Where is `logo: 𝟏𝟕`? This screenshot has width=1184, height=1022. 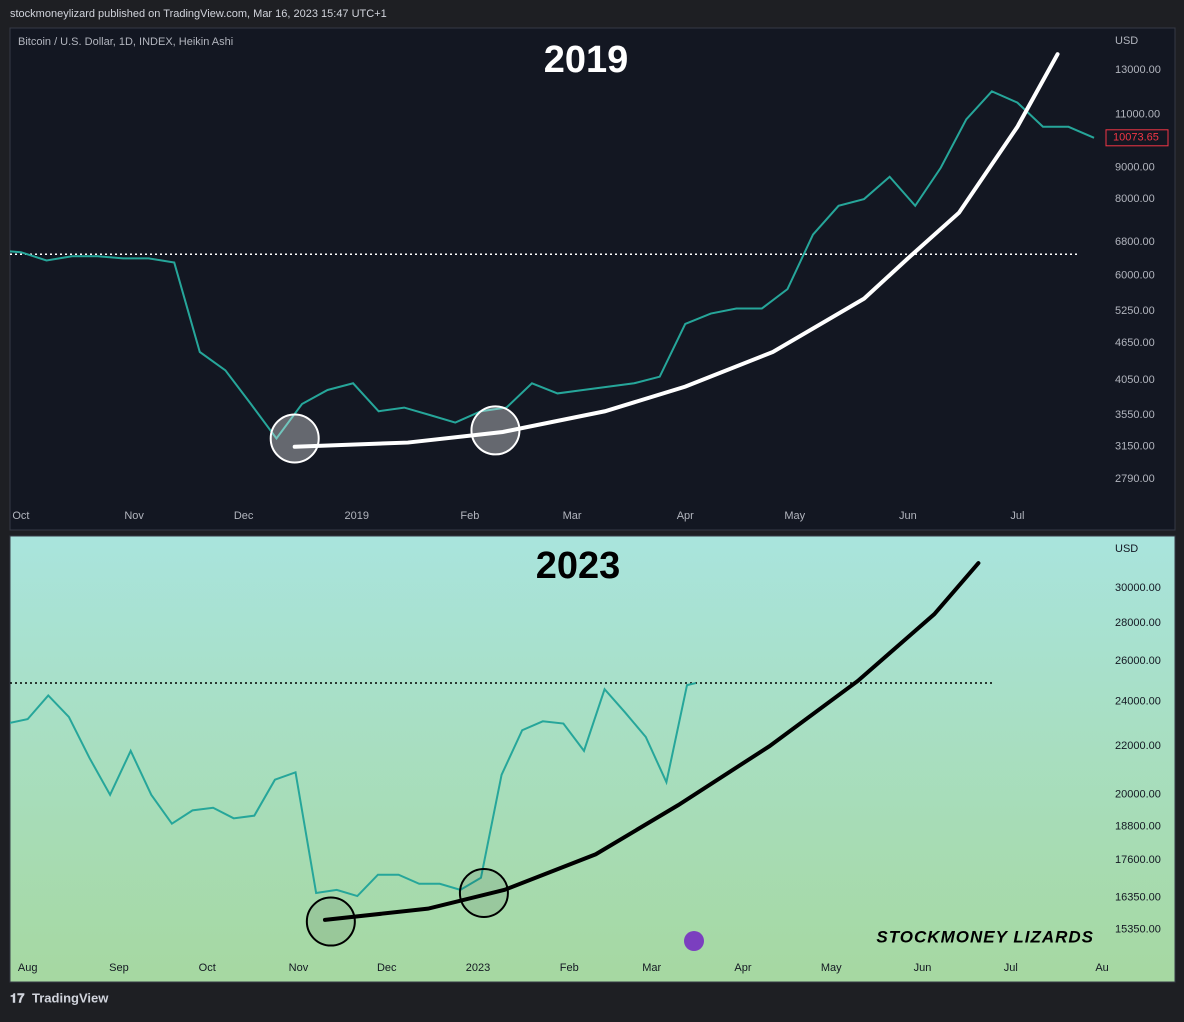
logo: 𝟏𝟕 is located at coordinates (17, 997).